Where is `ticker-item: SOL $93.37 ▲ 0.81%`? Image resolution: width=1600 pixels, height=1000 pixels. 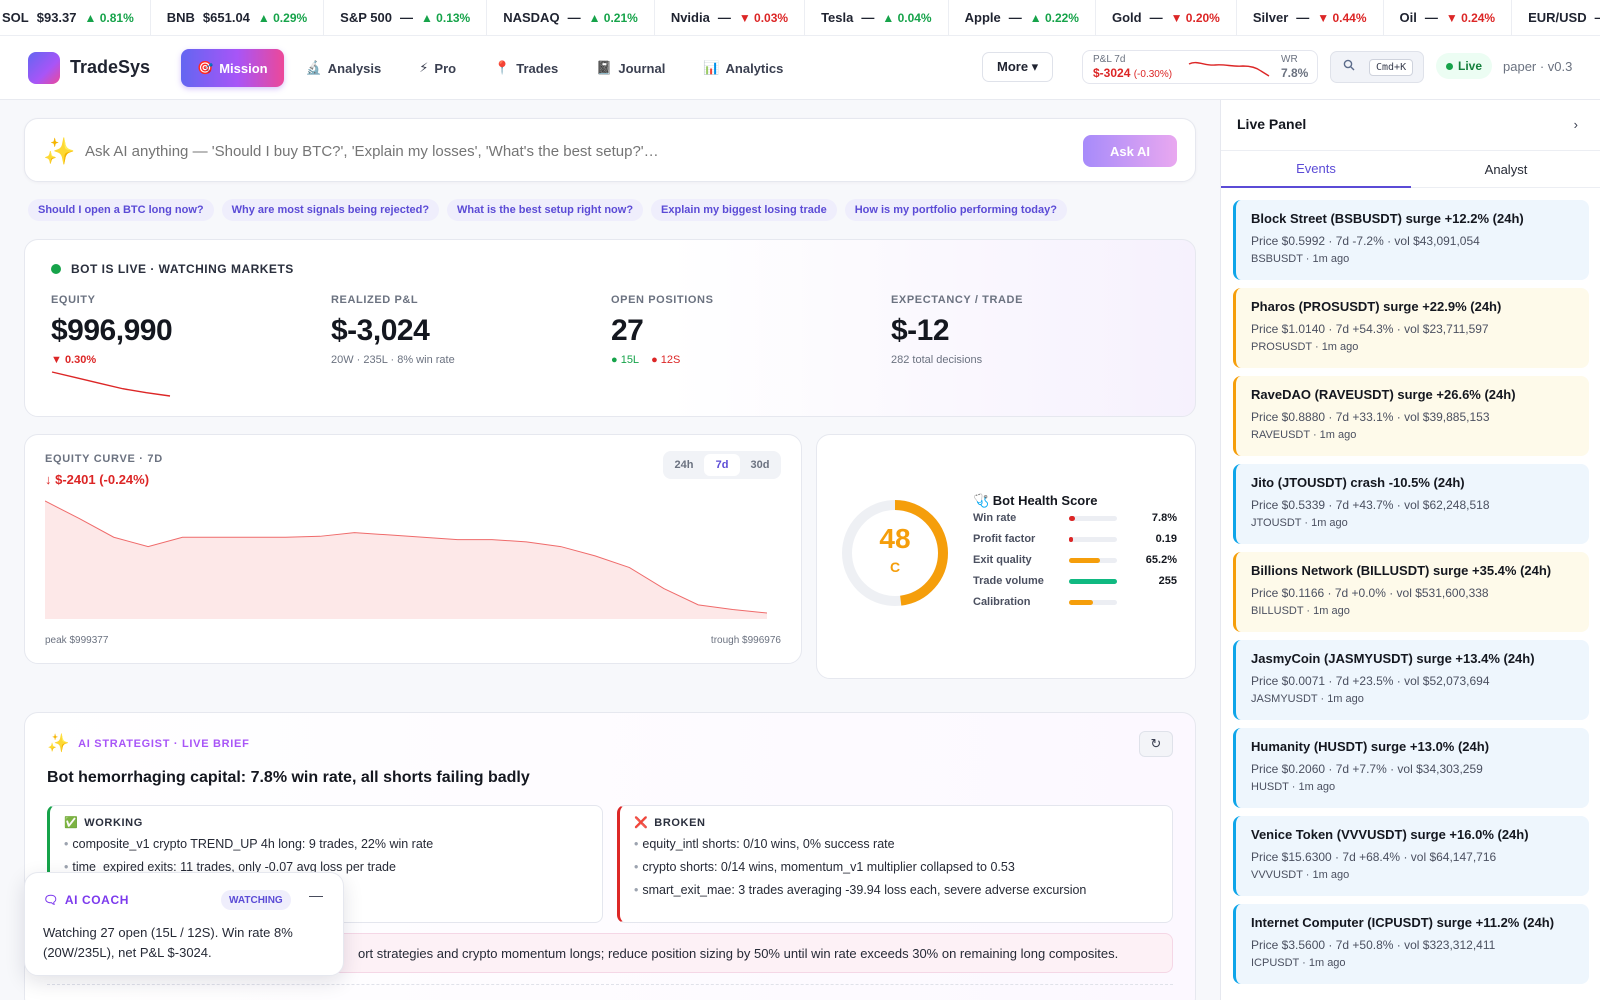
ticker-item: SOL $93.37 ▲ 0.81% is located at coordinates (75, 17).